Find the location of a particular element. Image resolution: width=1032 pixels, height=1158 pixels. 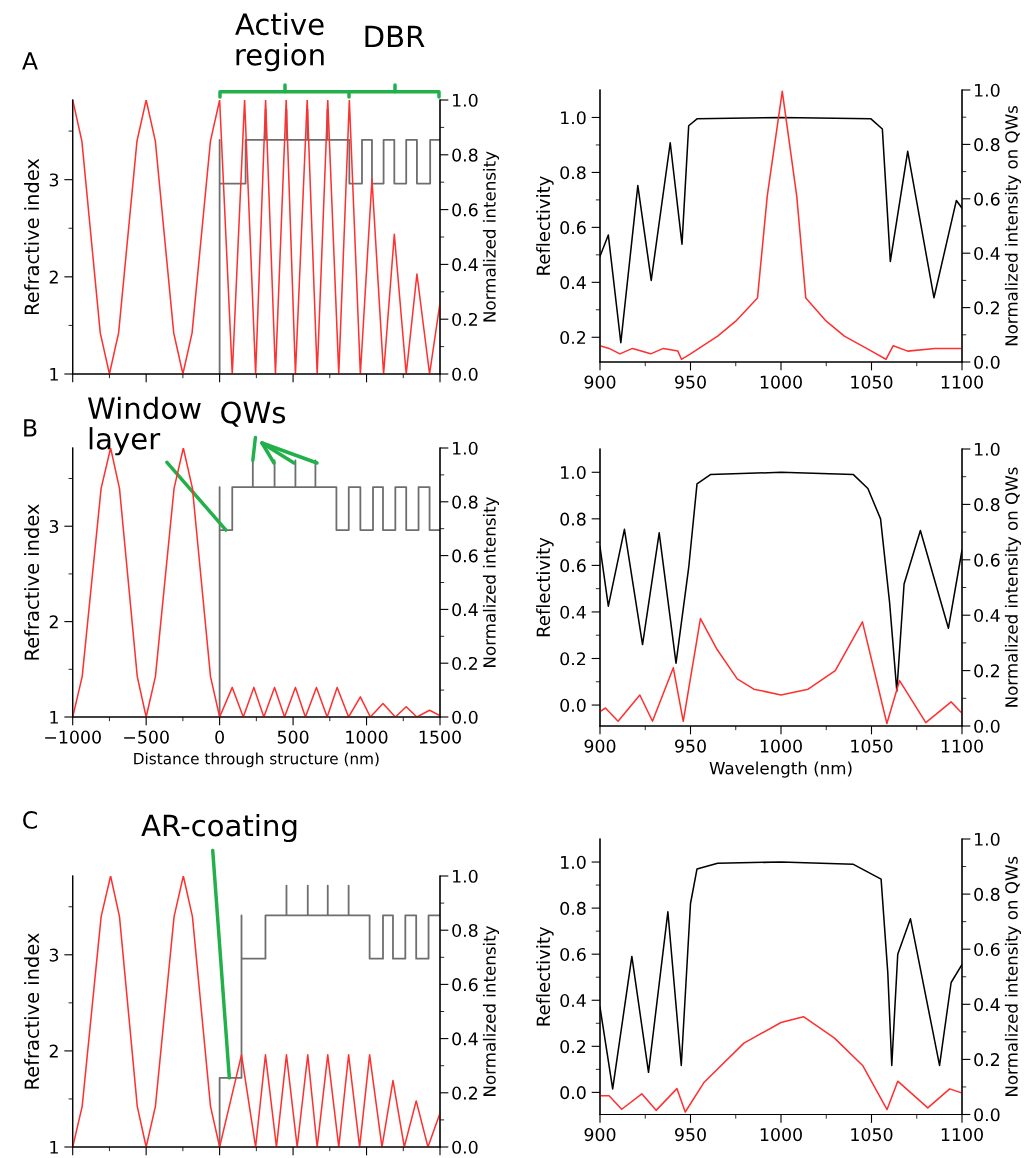

annotation: AR-coating is located at coordinates (219, 828).